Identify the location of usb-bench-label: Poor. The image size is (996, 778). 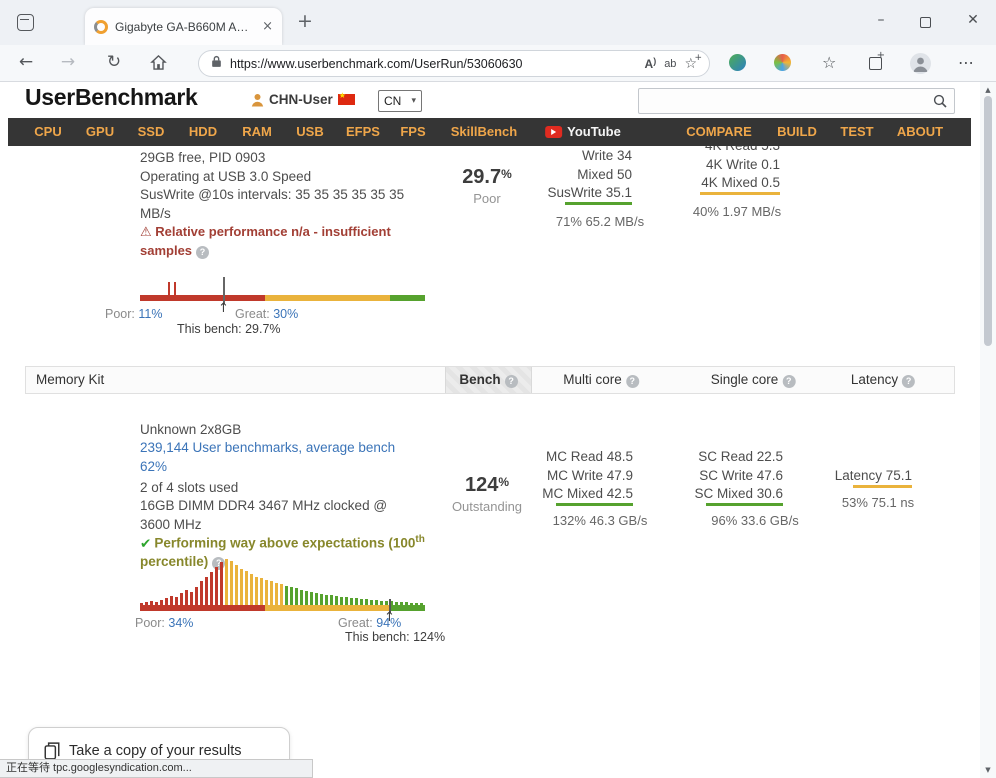
(487, 198).